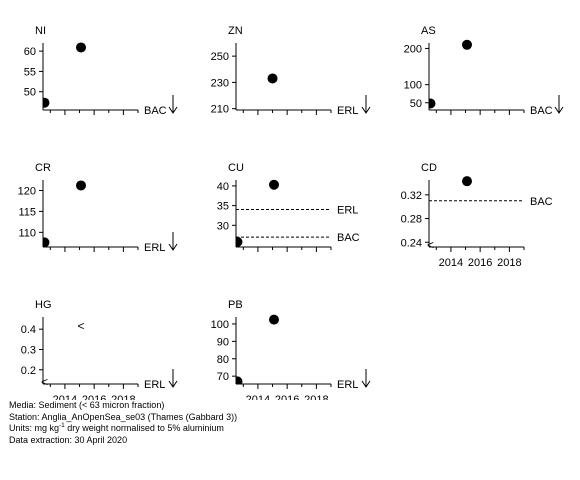 This screenshot has width=580, height=480. I want to click on points-ni, so click(64, 75).